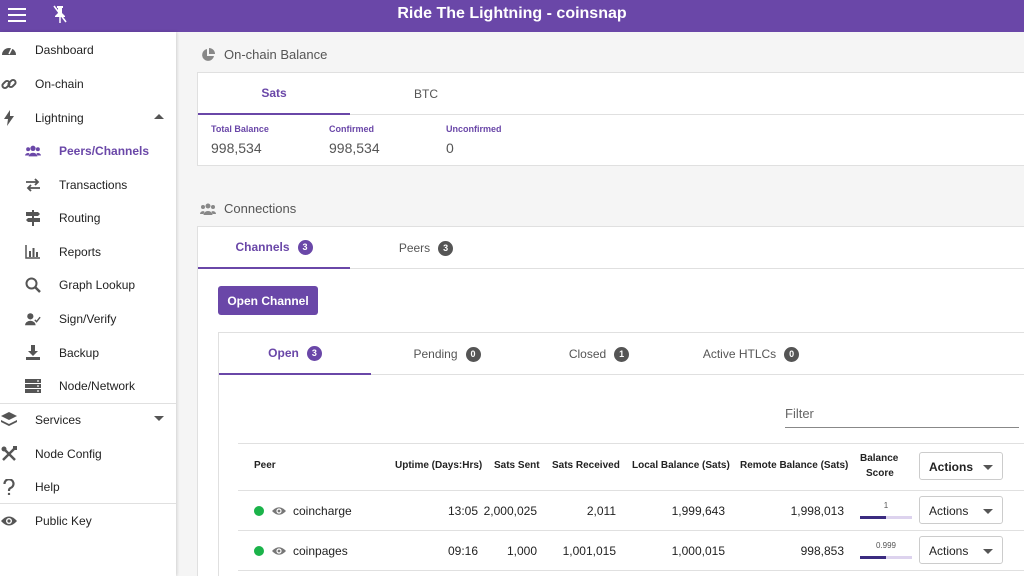 The width and height of the screenshot is (1024, 576). Describe the element at coordinates (33, 218) in the screenshot. I see `signpost-icon` at that location.